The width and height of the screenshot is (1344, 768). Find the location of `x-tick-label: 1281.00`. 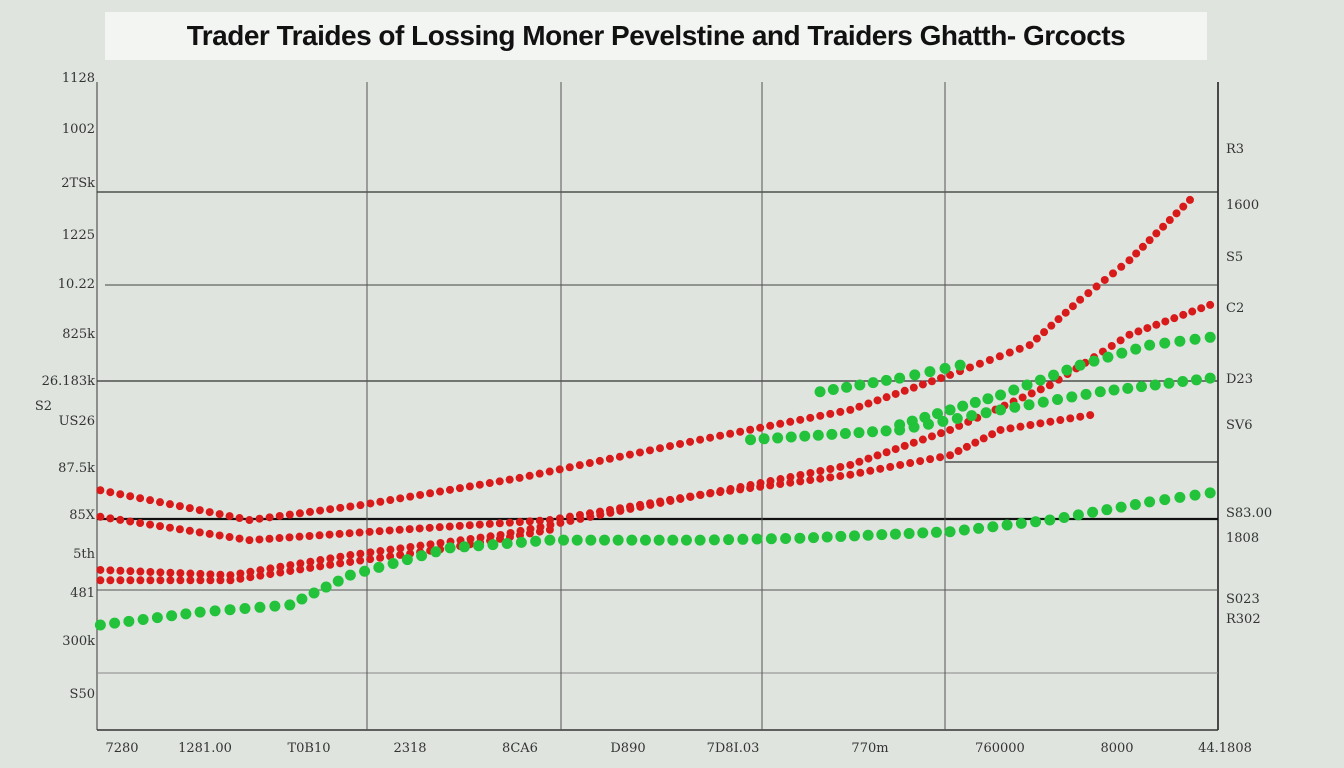

x-tick-label: 1281.00 is located at coordinates (205, 748).